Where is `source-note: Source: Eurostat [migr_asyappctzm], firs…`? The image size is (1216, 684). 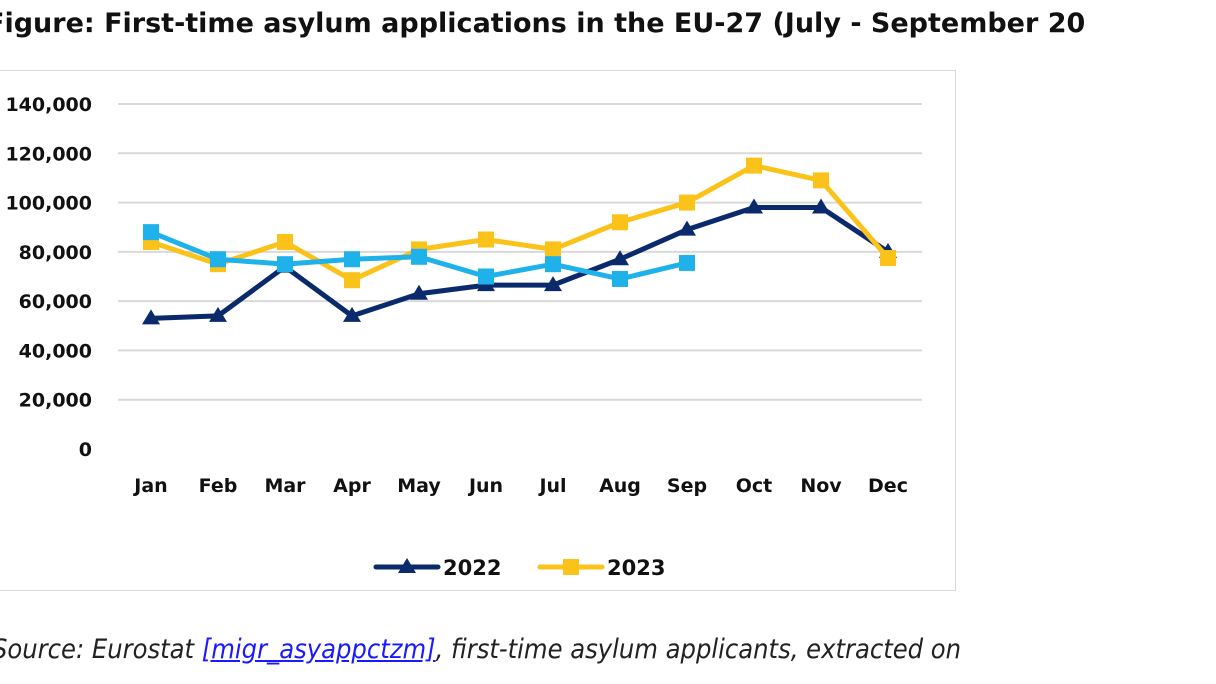 source-note: Source: Eurostat [migr_asyappctzm], firs… is located at coordinates (480, 649).